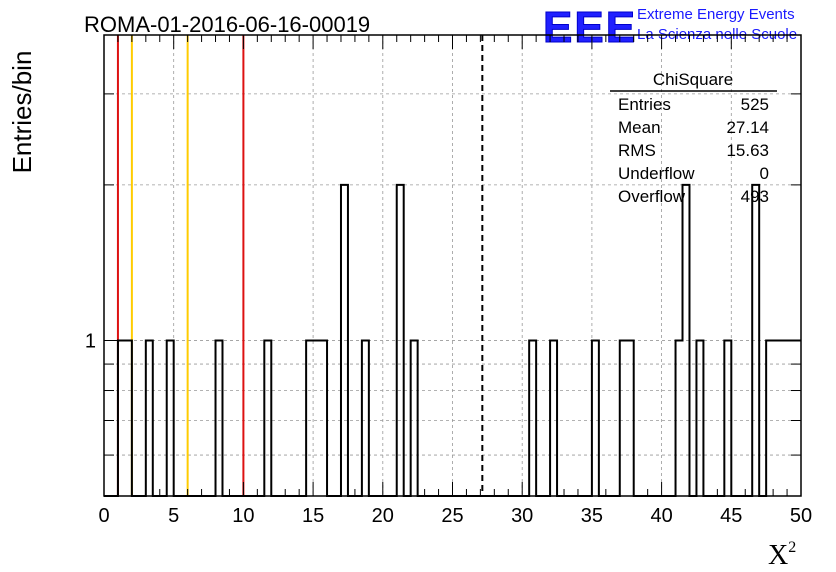 This screenshot has height=572, width=836. I want to click on stats-row-value: 27.14, so click(747, 127).